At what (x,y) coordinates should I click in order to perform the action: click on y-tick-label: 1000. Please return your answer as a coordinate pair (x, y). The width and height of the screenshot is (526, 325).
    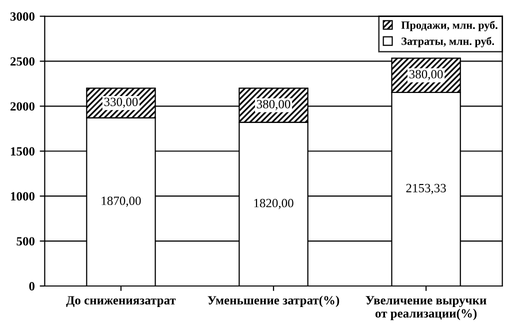
    Looking at the image, I should click on (22, 196).